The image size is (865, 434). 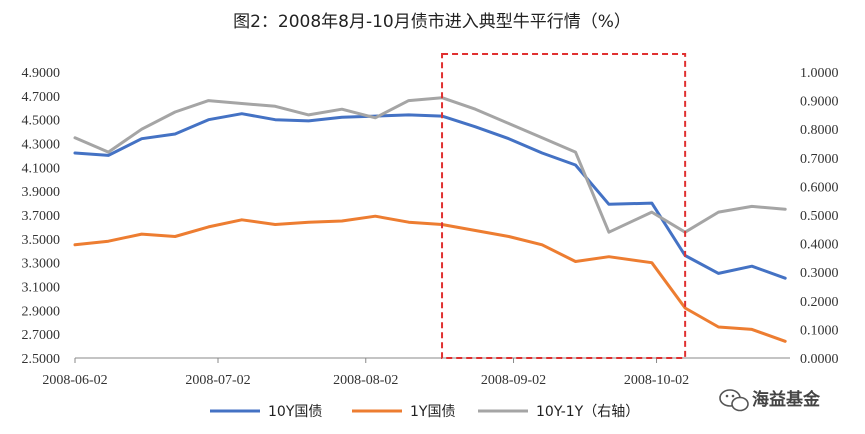 I want to click on left-tick-label: 4.1000, so click(x=41, y=168).